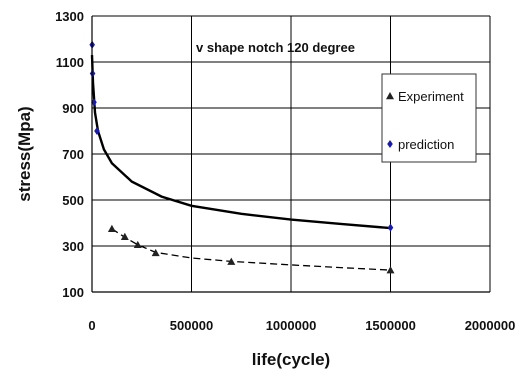 This screenshot has width=523, height=381. What do you see at coordinates (191, 325) in the screenshot?
I see `x-tick-label: 500000` at bounding box center [191, 325].